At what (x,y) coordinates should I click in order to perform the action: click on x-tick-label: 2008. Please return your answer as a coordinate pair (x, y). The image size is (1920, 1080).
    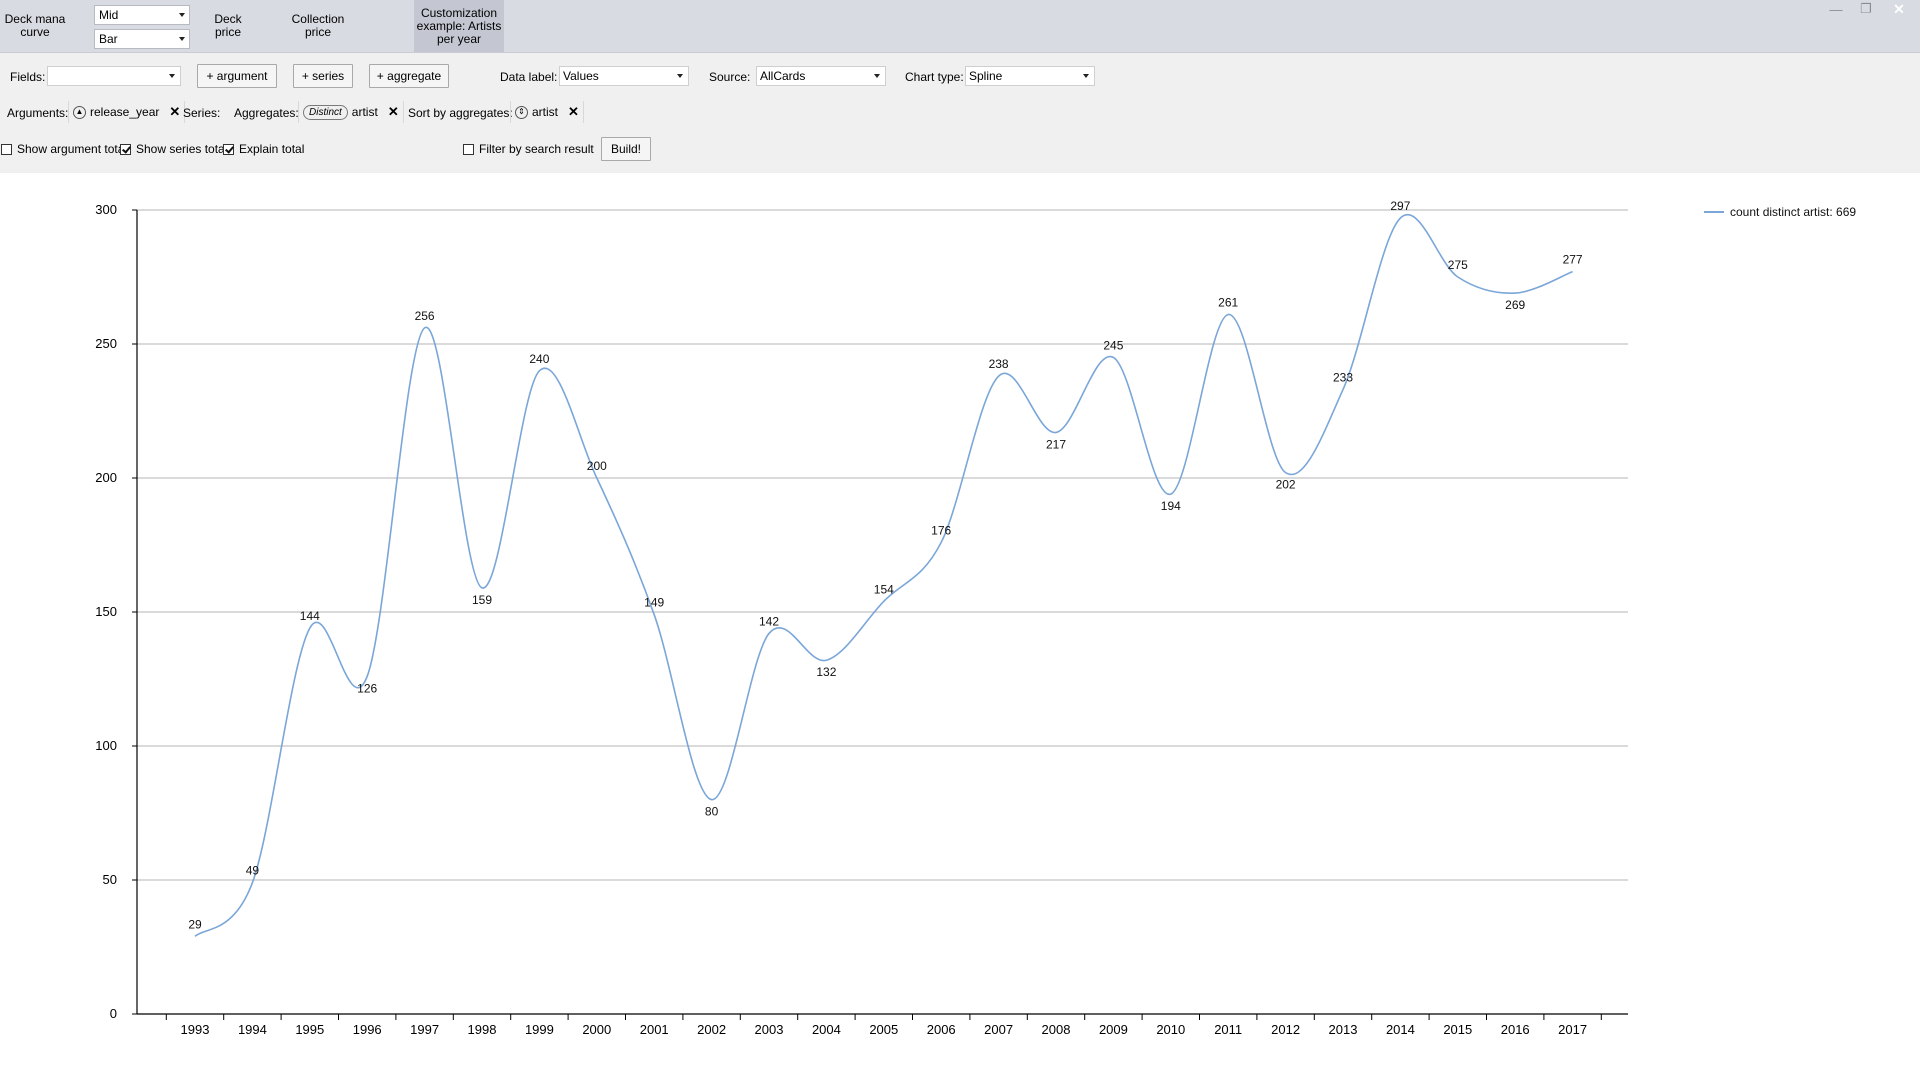
    Looking at the image, I should click on (1056, 1029).